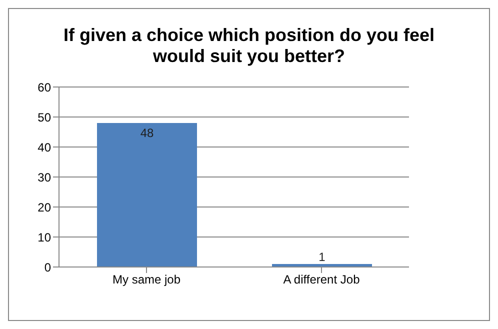 Image resolution: width=498 pixels, height=329 pixels. I want to click on data-label: 48, so click(147, 133).